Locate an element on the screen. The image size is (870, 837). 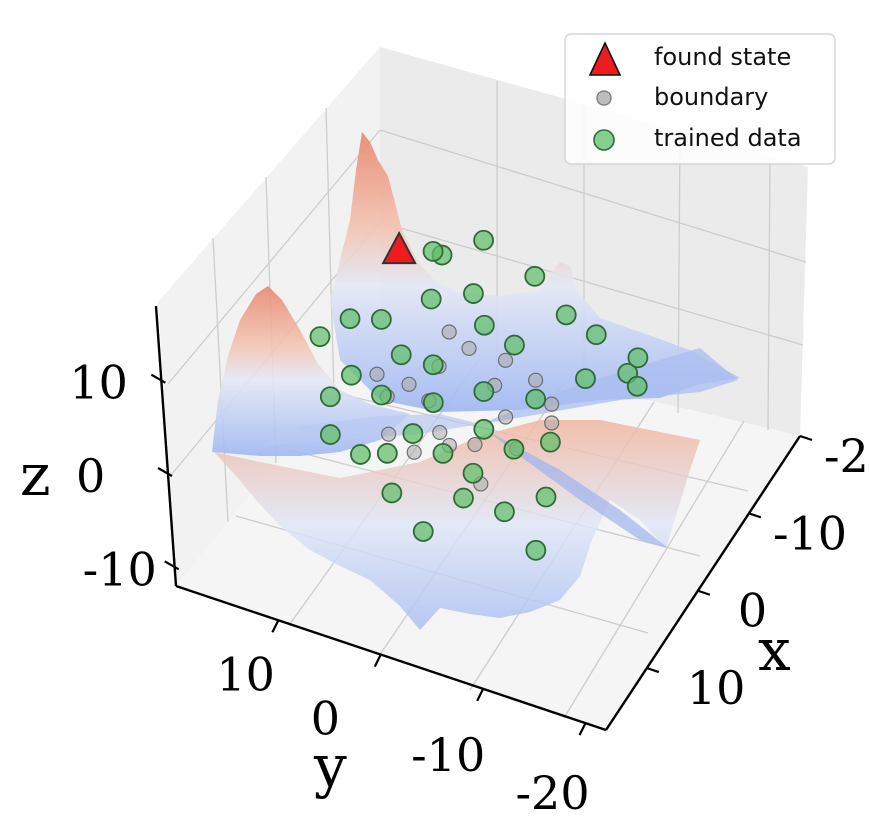
legend-marker-trained-data is located at coordinates (604, 140).